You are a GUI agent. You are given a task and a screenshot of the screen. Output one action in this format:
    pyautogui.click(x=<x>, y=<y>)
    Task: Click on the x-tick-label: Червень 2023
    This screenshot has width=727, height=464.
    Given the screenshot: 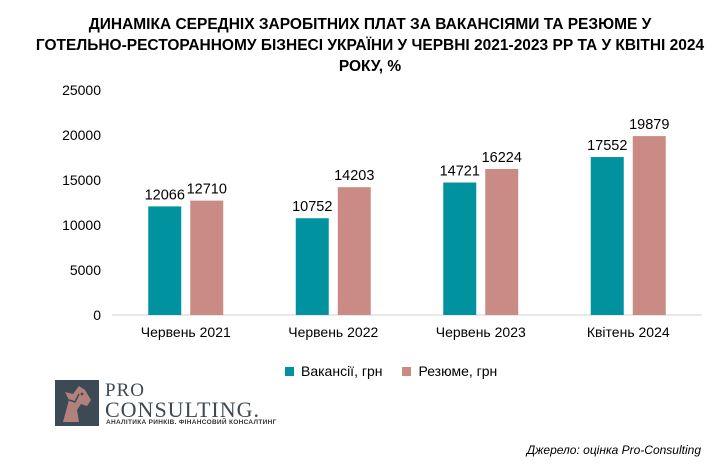 What is the action you would take?
    pyautogui.click(x=481, y=332)
    